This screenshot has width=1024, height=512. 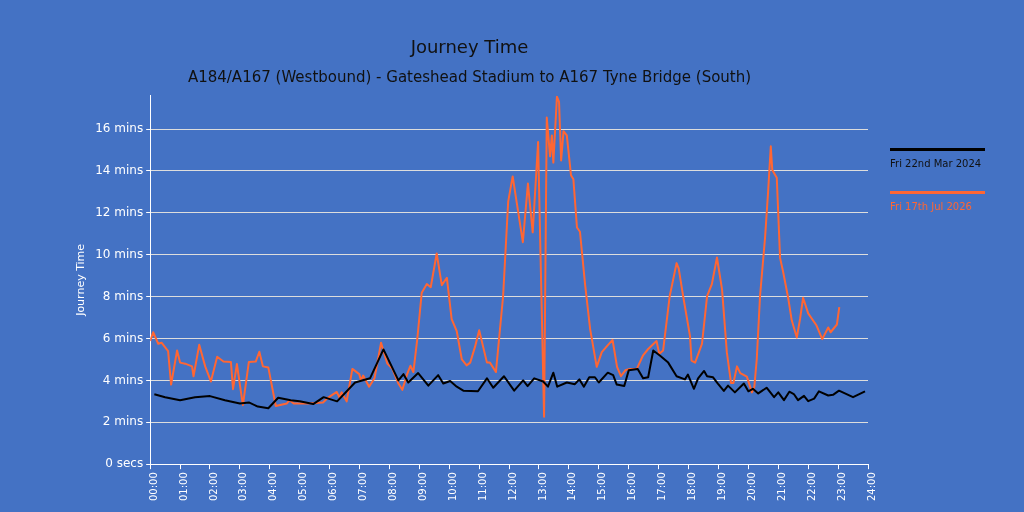 What do you see at coordinates (811, 487) in the screenshot?
I see `x-tick-label: 22:00` at bounding box center [811, 487].